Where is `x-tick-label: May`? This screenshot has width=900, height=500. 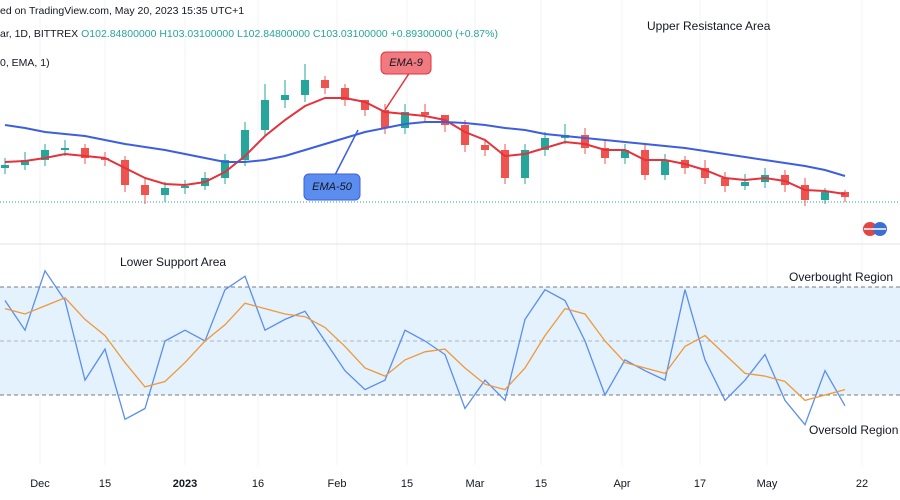
x-tick-label: May is located at coordinates (767, 484).